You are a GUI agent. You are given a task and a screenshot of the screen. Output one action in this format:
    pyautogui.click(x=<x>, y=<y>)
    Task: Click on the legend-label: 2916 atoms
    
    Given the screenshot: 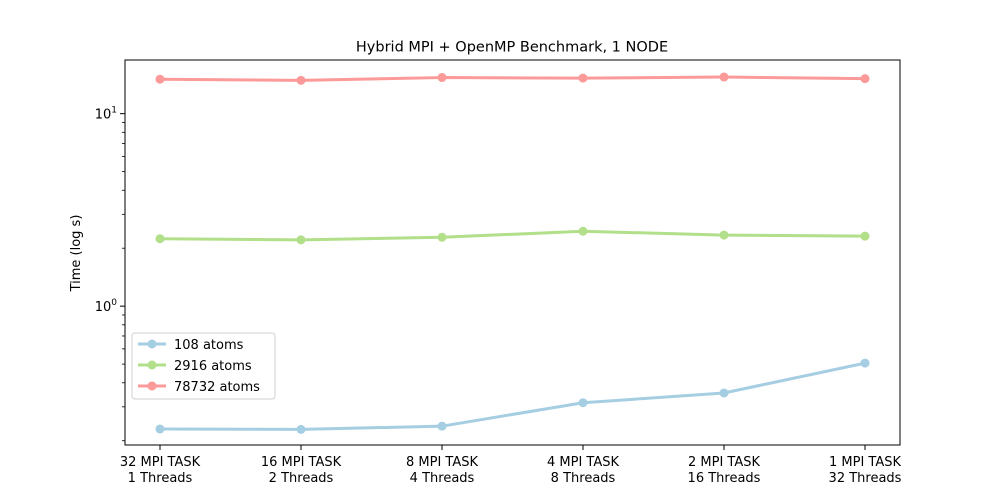 What is the action you would take?
    pyautogui.click(x=213, y=366)
    